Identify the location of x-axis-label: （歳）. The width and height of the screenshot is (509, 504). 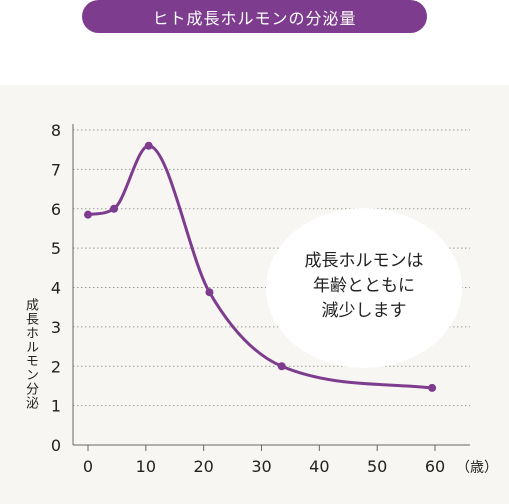
(477, 468).